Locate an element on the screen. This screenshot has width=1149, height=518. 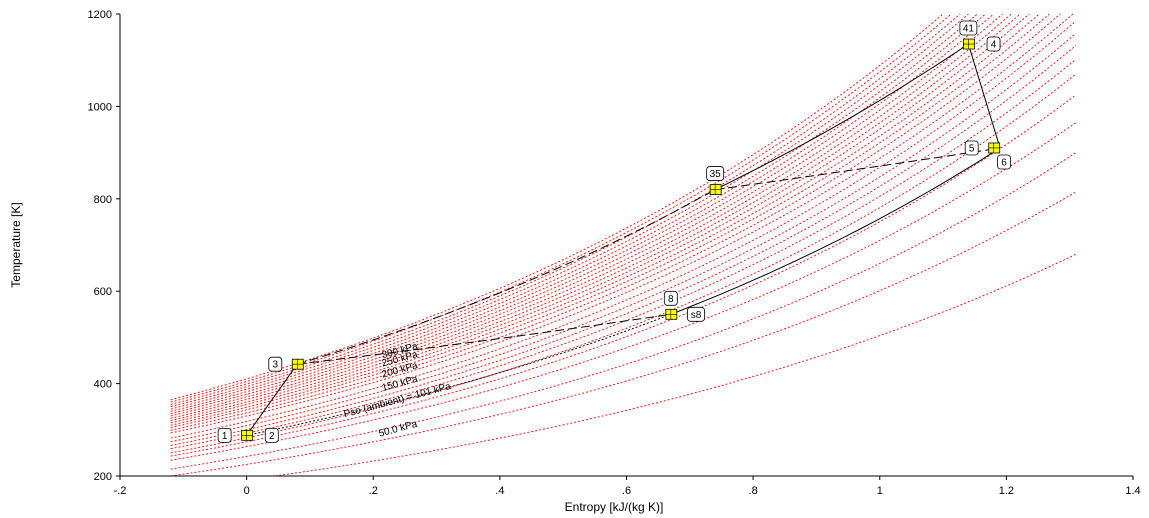
x-tick-label: .6 is located at coordinates (626, 491).